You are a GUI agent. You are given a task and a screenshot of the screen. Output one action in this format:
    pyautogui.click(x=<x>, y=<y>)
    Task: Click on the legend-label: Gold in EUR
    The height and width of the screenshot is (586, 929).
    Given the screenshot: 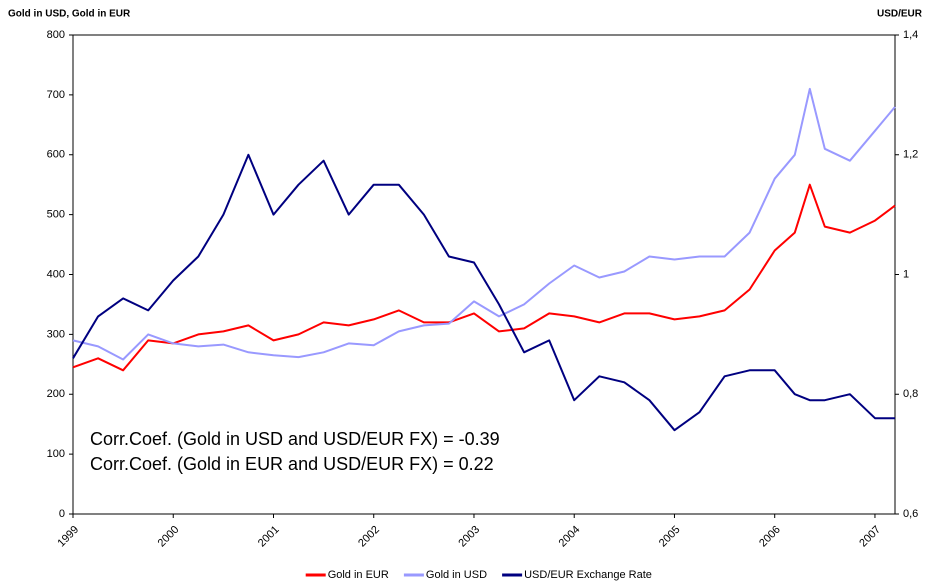 What is the action you would take?
    pyautogui.click(x=358, y=575)
    